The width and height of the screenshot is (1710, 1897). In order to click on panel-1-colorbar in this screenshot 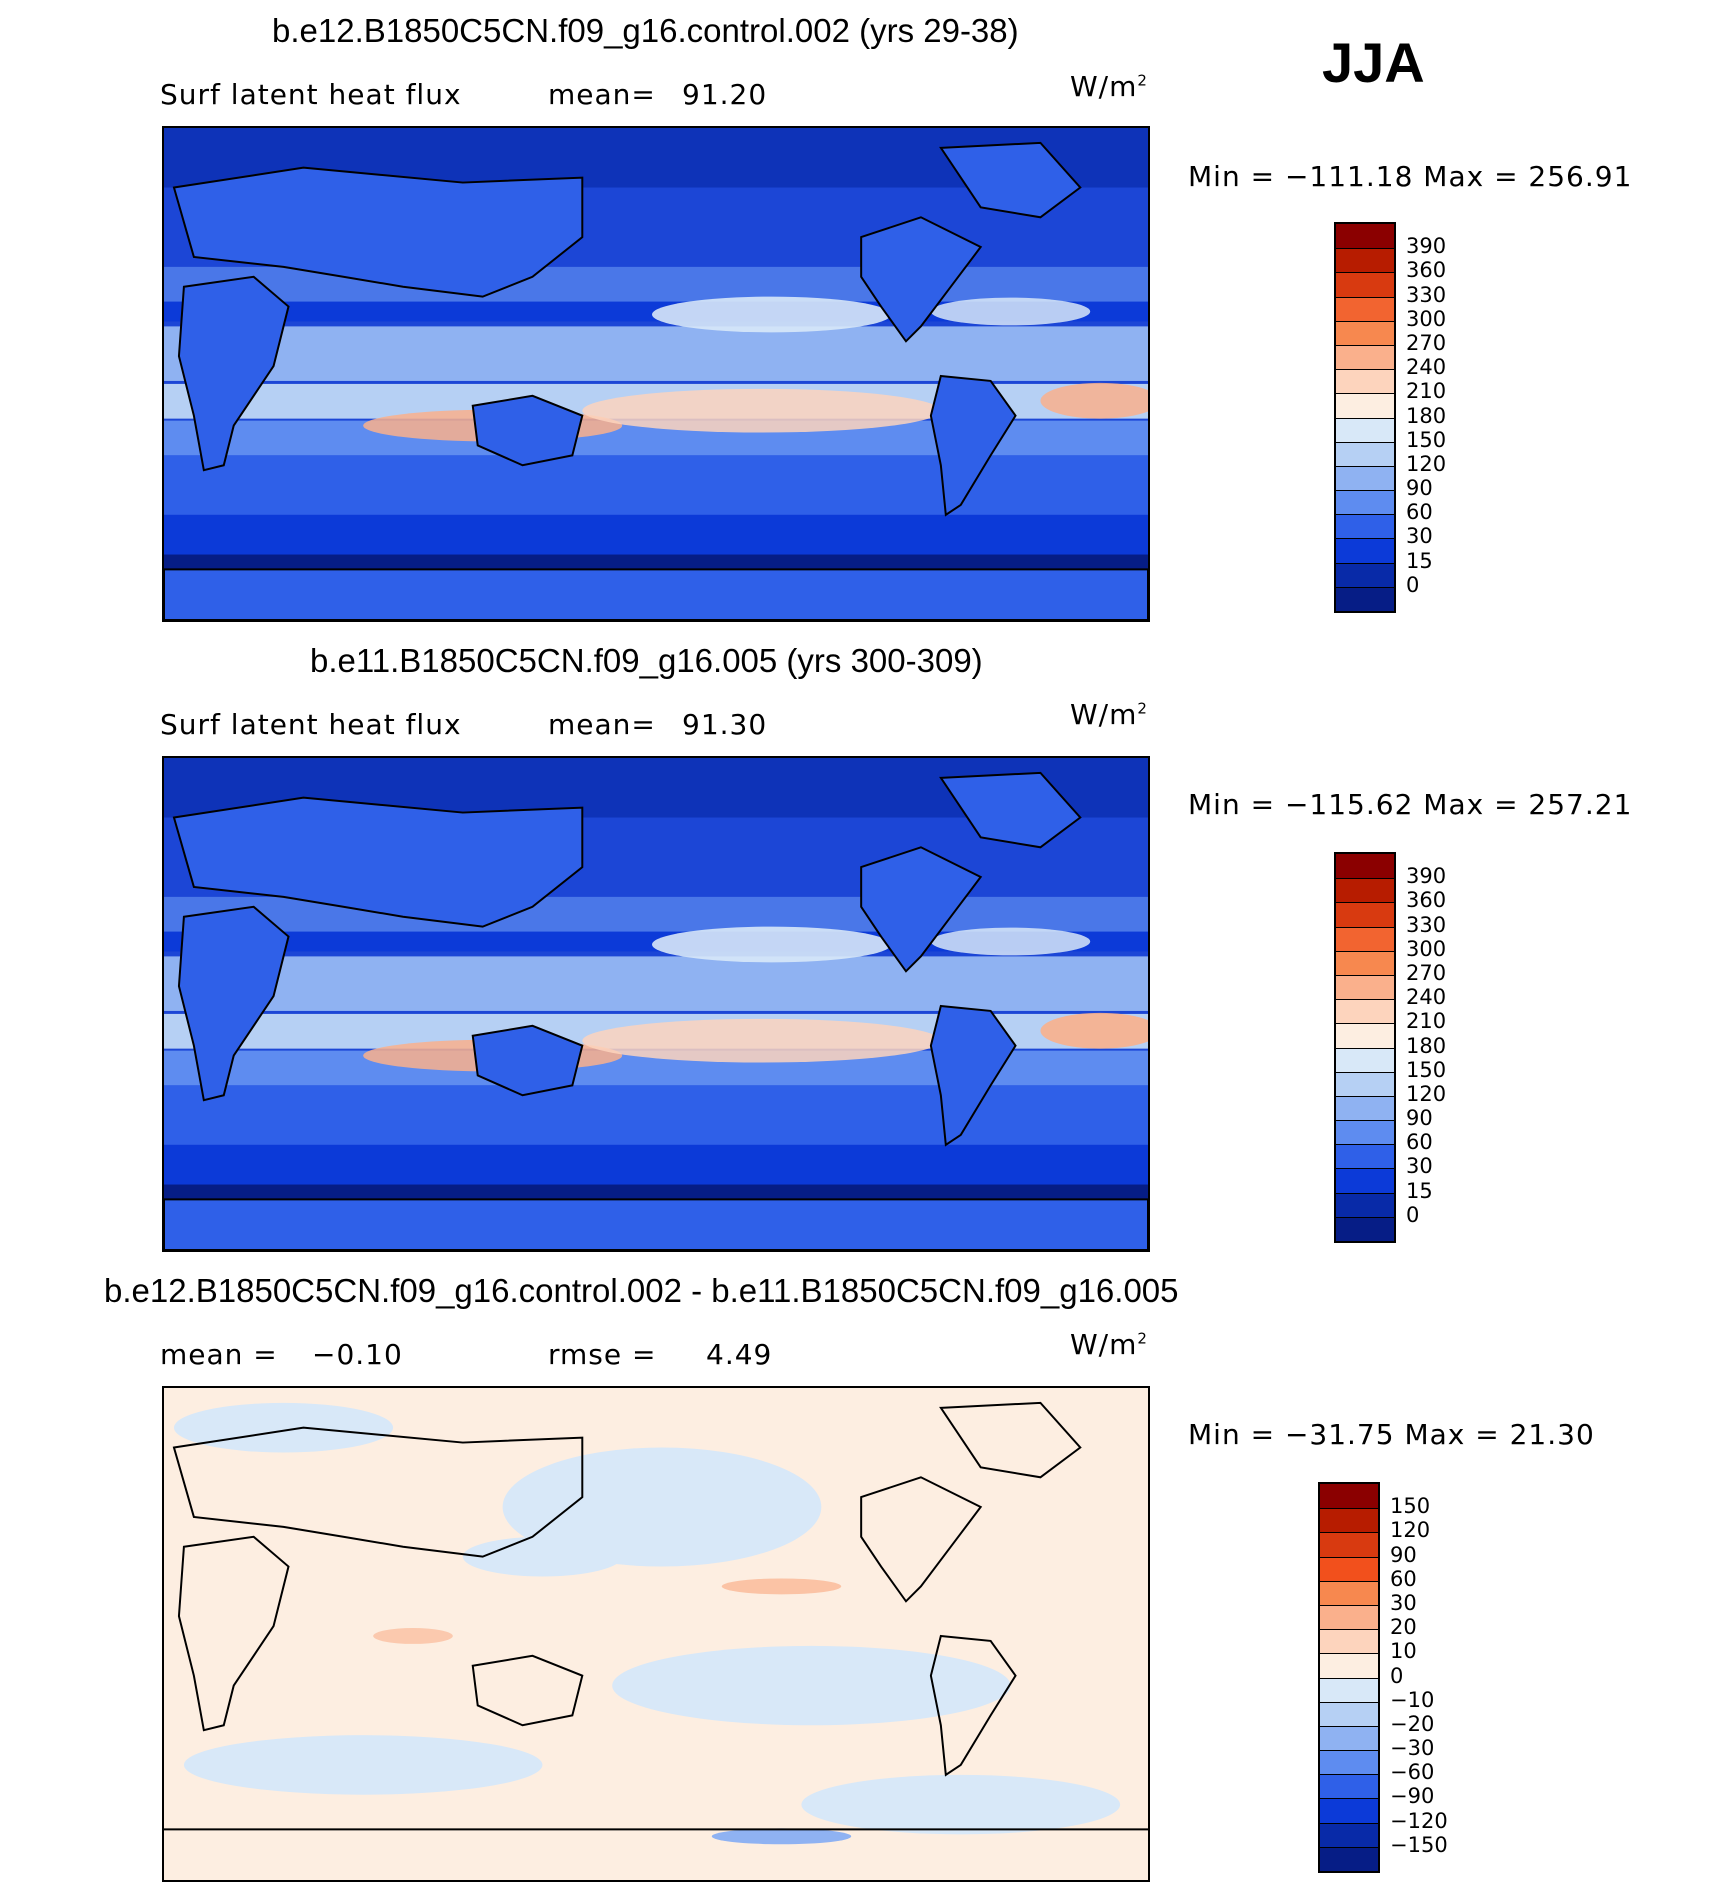, I will do `click(1365, 417)`.